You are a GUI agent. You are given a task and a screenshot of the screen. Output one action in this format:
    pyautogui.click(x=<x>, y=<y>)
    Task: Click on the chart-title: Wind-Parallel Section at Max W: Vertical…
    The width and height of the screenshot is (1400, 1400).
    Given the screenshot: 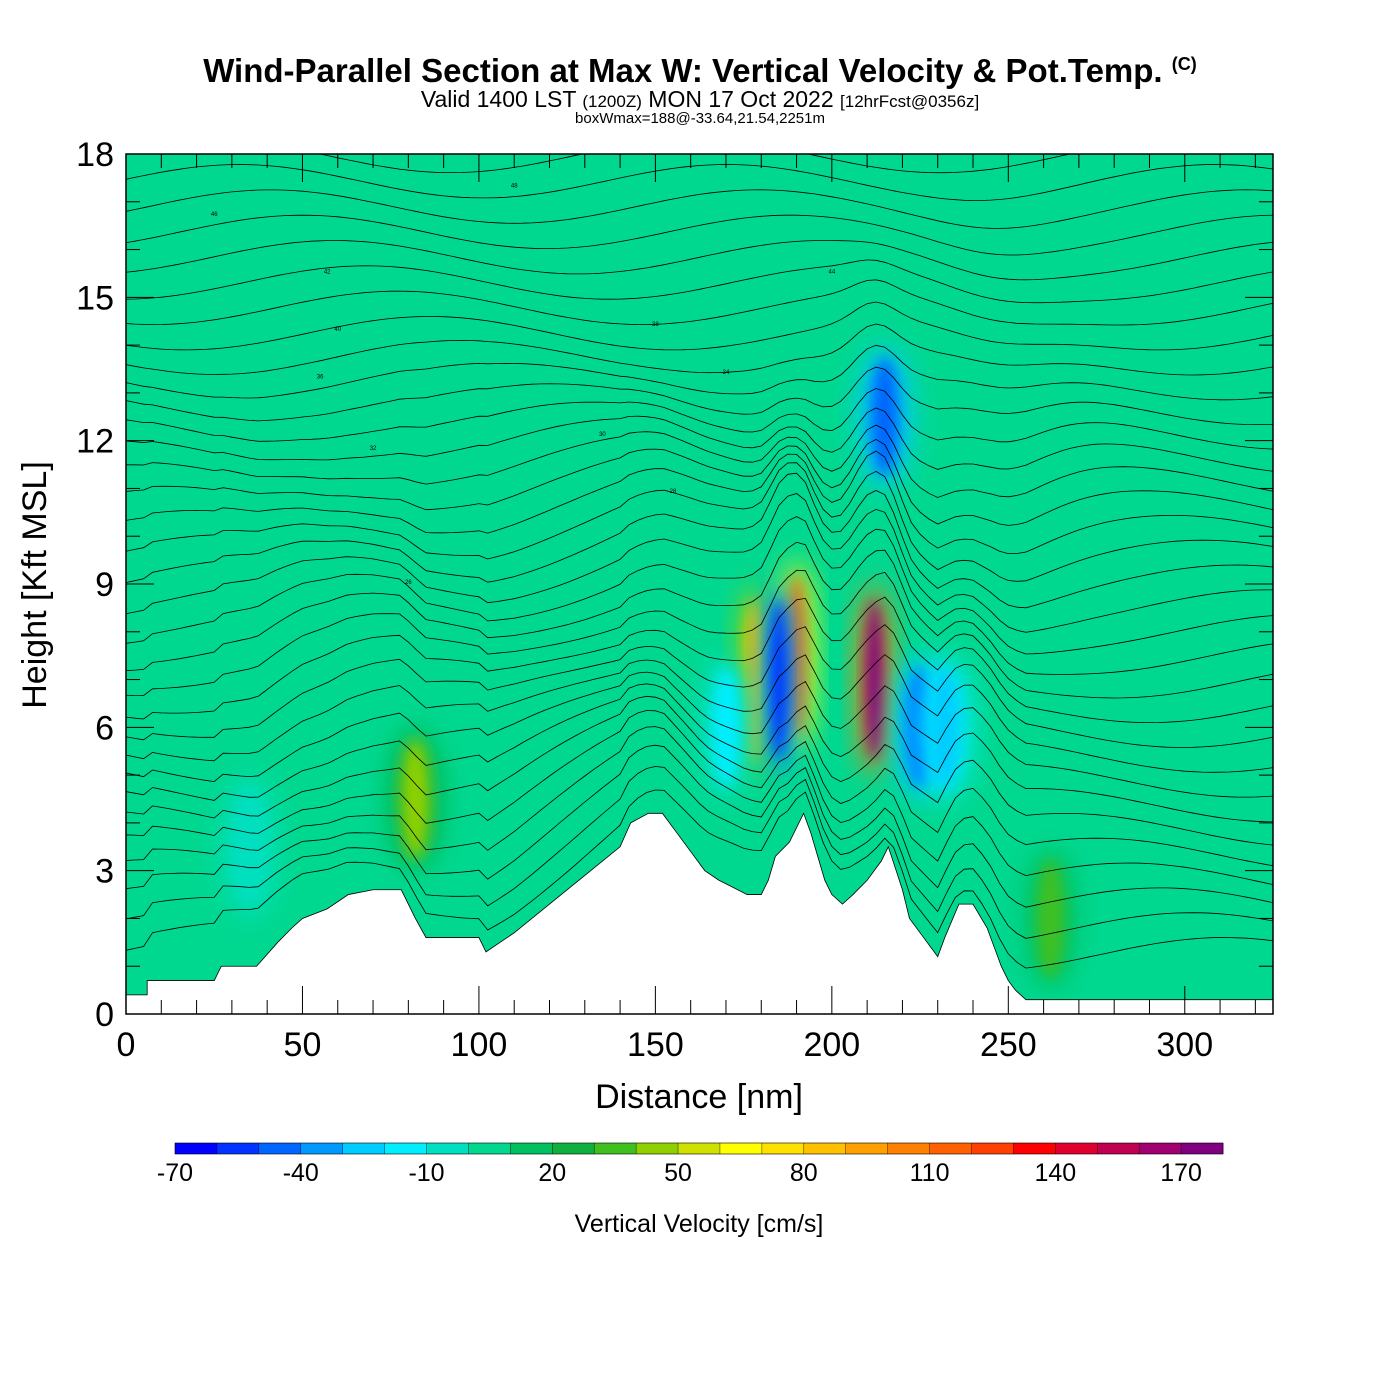 What is the action you would take?
    pyautogui.click(x=700, y=71)
    